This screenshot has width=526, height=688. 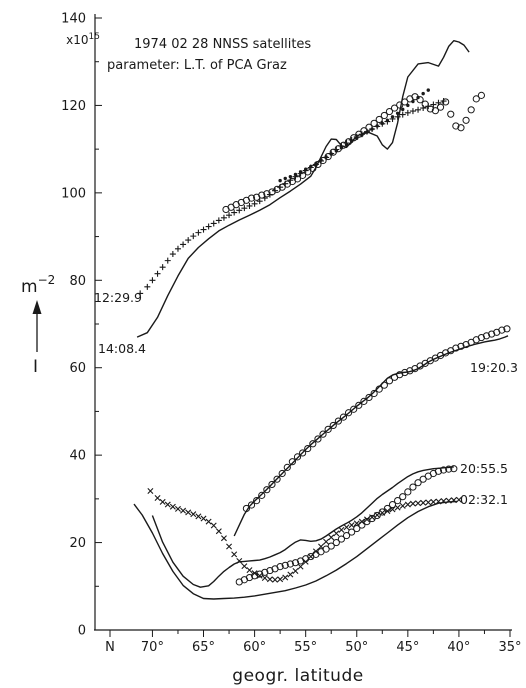 I want to click on x-tick-label: 50°, so click(x=356, y=647).